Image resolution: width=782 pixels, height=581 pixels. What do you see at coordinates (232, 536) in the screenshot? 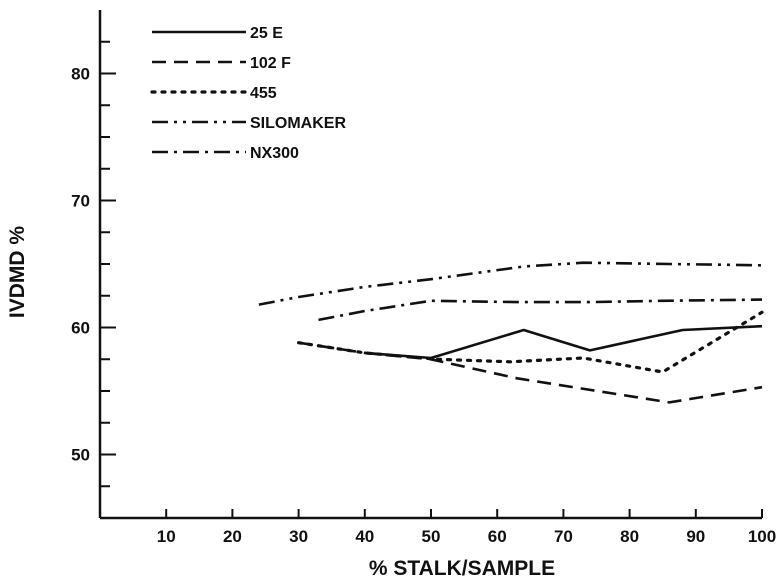
I see `x-tick-label: 20` at bounding box center [232, 536].